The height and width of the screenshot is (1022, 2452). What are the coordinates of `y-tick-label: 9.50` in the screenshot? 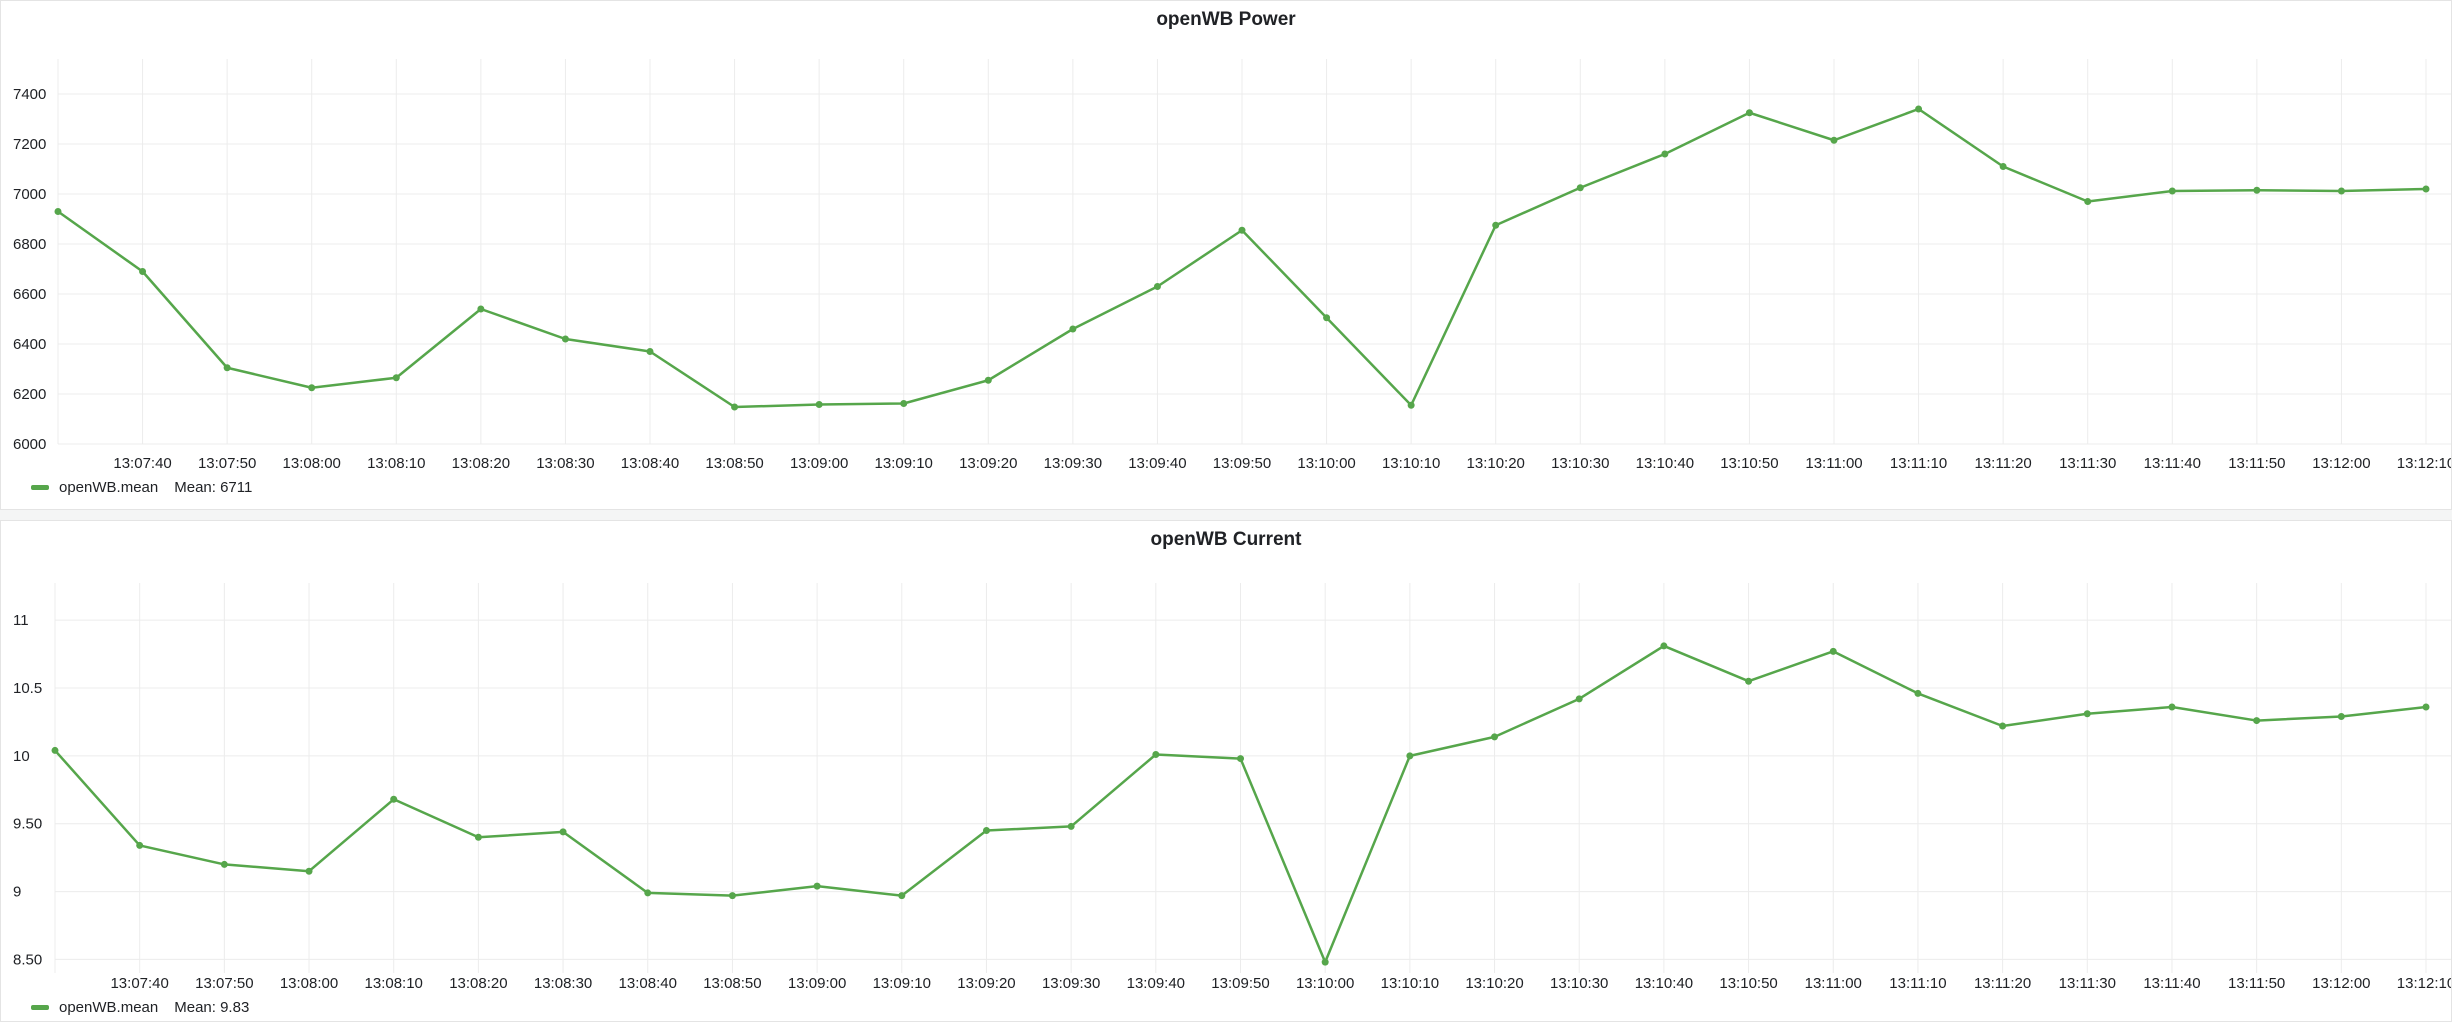 It's located at (27, 824).